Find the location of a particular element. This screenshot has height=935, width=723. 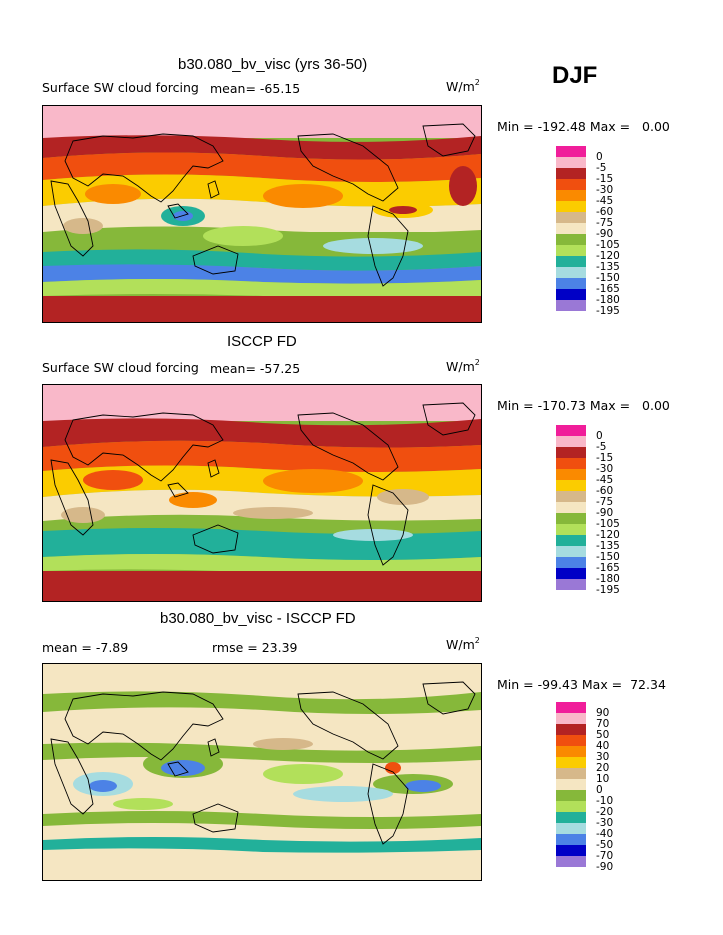

panel1-tick: -120 is located at coordinates (608, 256).